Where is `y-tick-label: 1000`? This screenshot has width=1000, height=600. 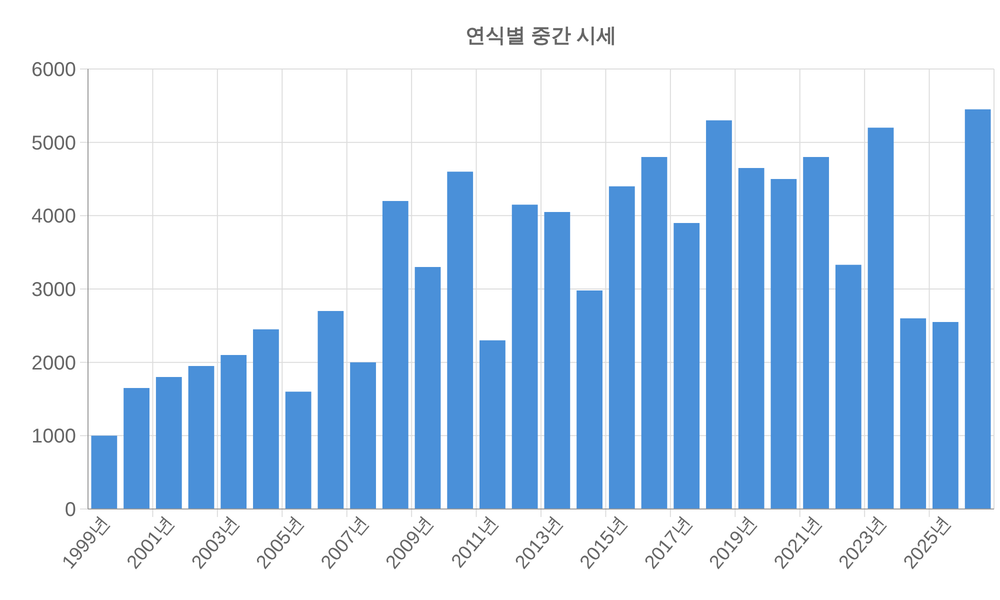
y-tick-label: 1000 is located at coordinates (54, 437).